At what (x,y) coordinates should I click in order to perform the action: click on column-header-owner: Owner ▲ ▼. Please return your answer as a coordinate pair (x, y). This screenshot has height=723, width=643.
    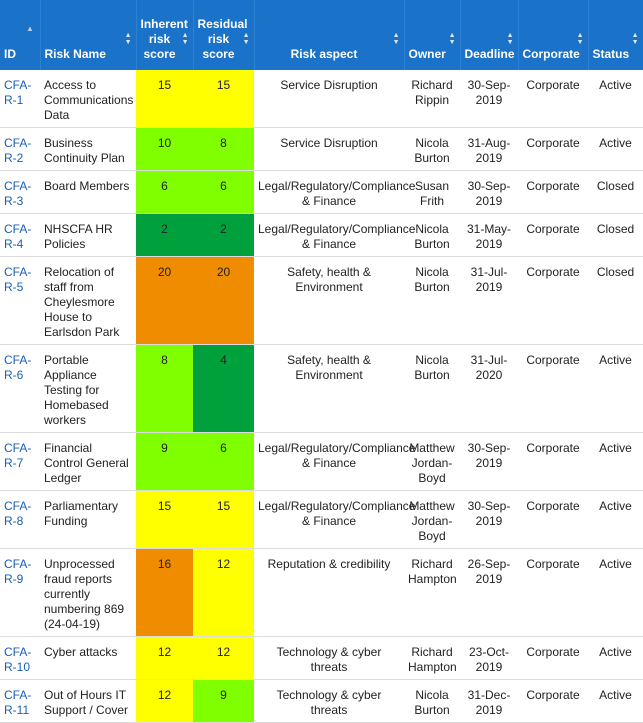
    Looking at the image, I should click on (432, 35).